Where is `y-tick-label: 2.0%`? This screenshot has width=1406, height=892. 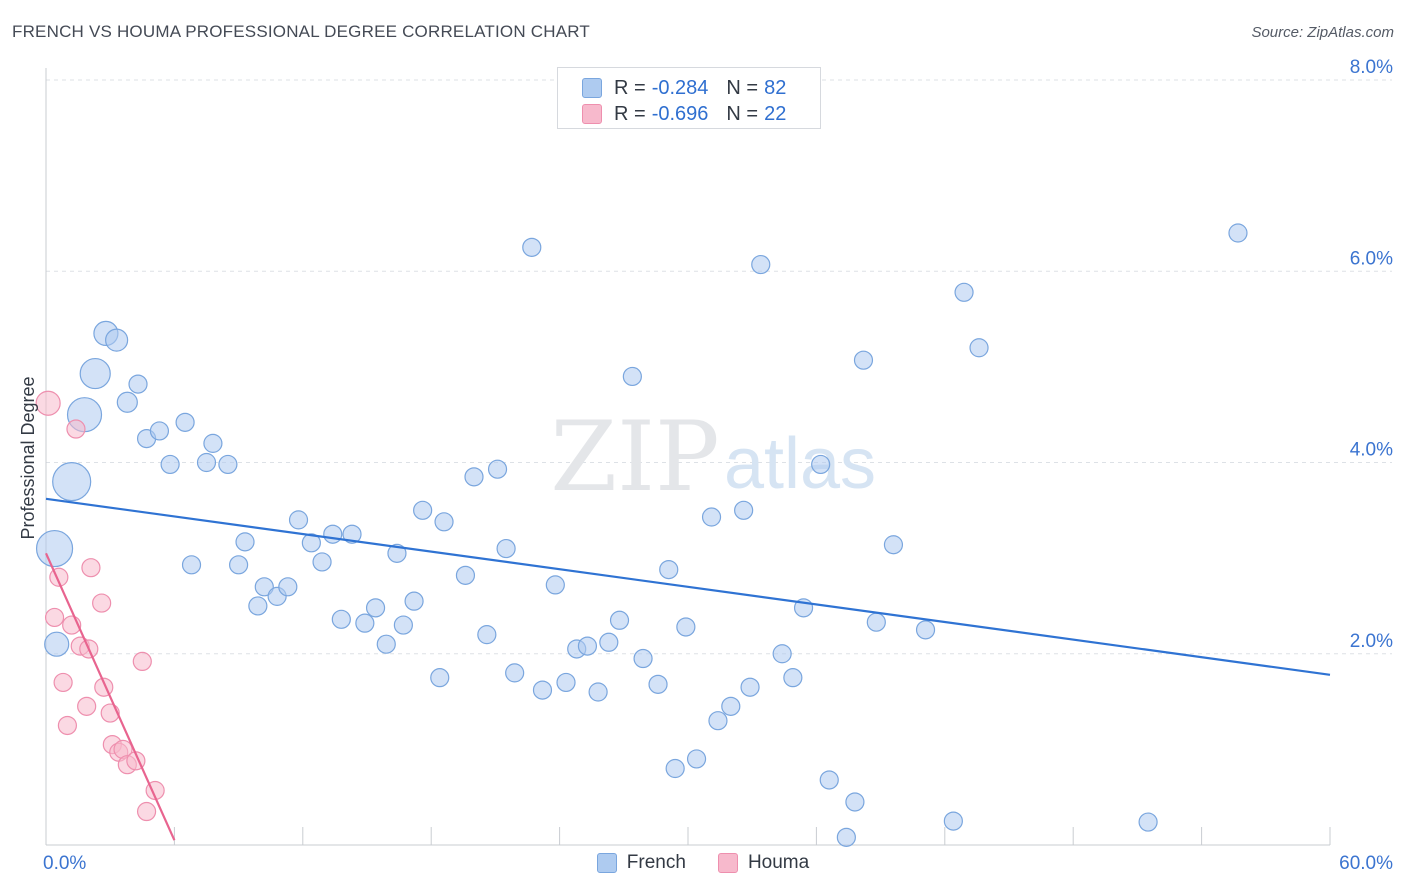
y-tick-label: 2.0% is located at coordinates (1371, 641).